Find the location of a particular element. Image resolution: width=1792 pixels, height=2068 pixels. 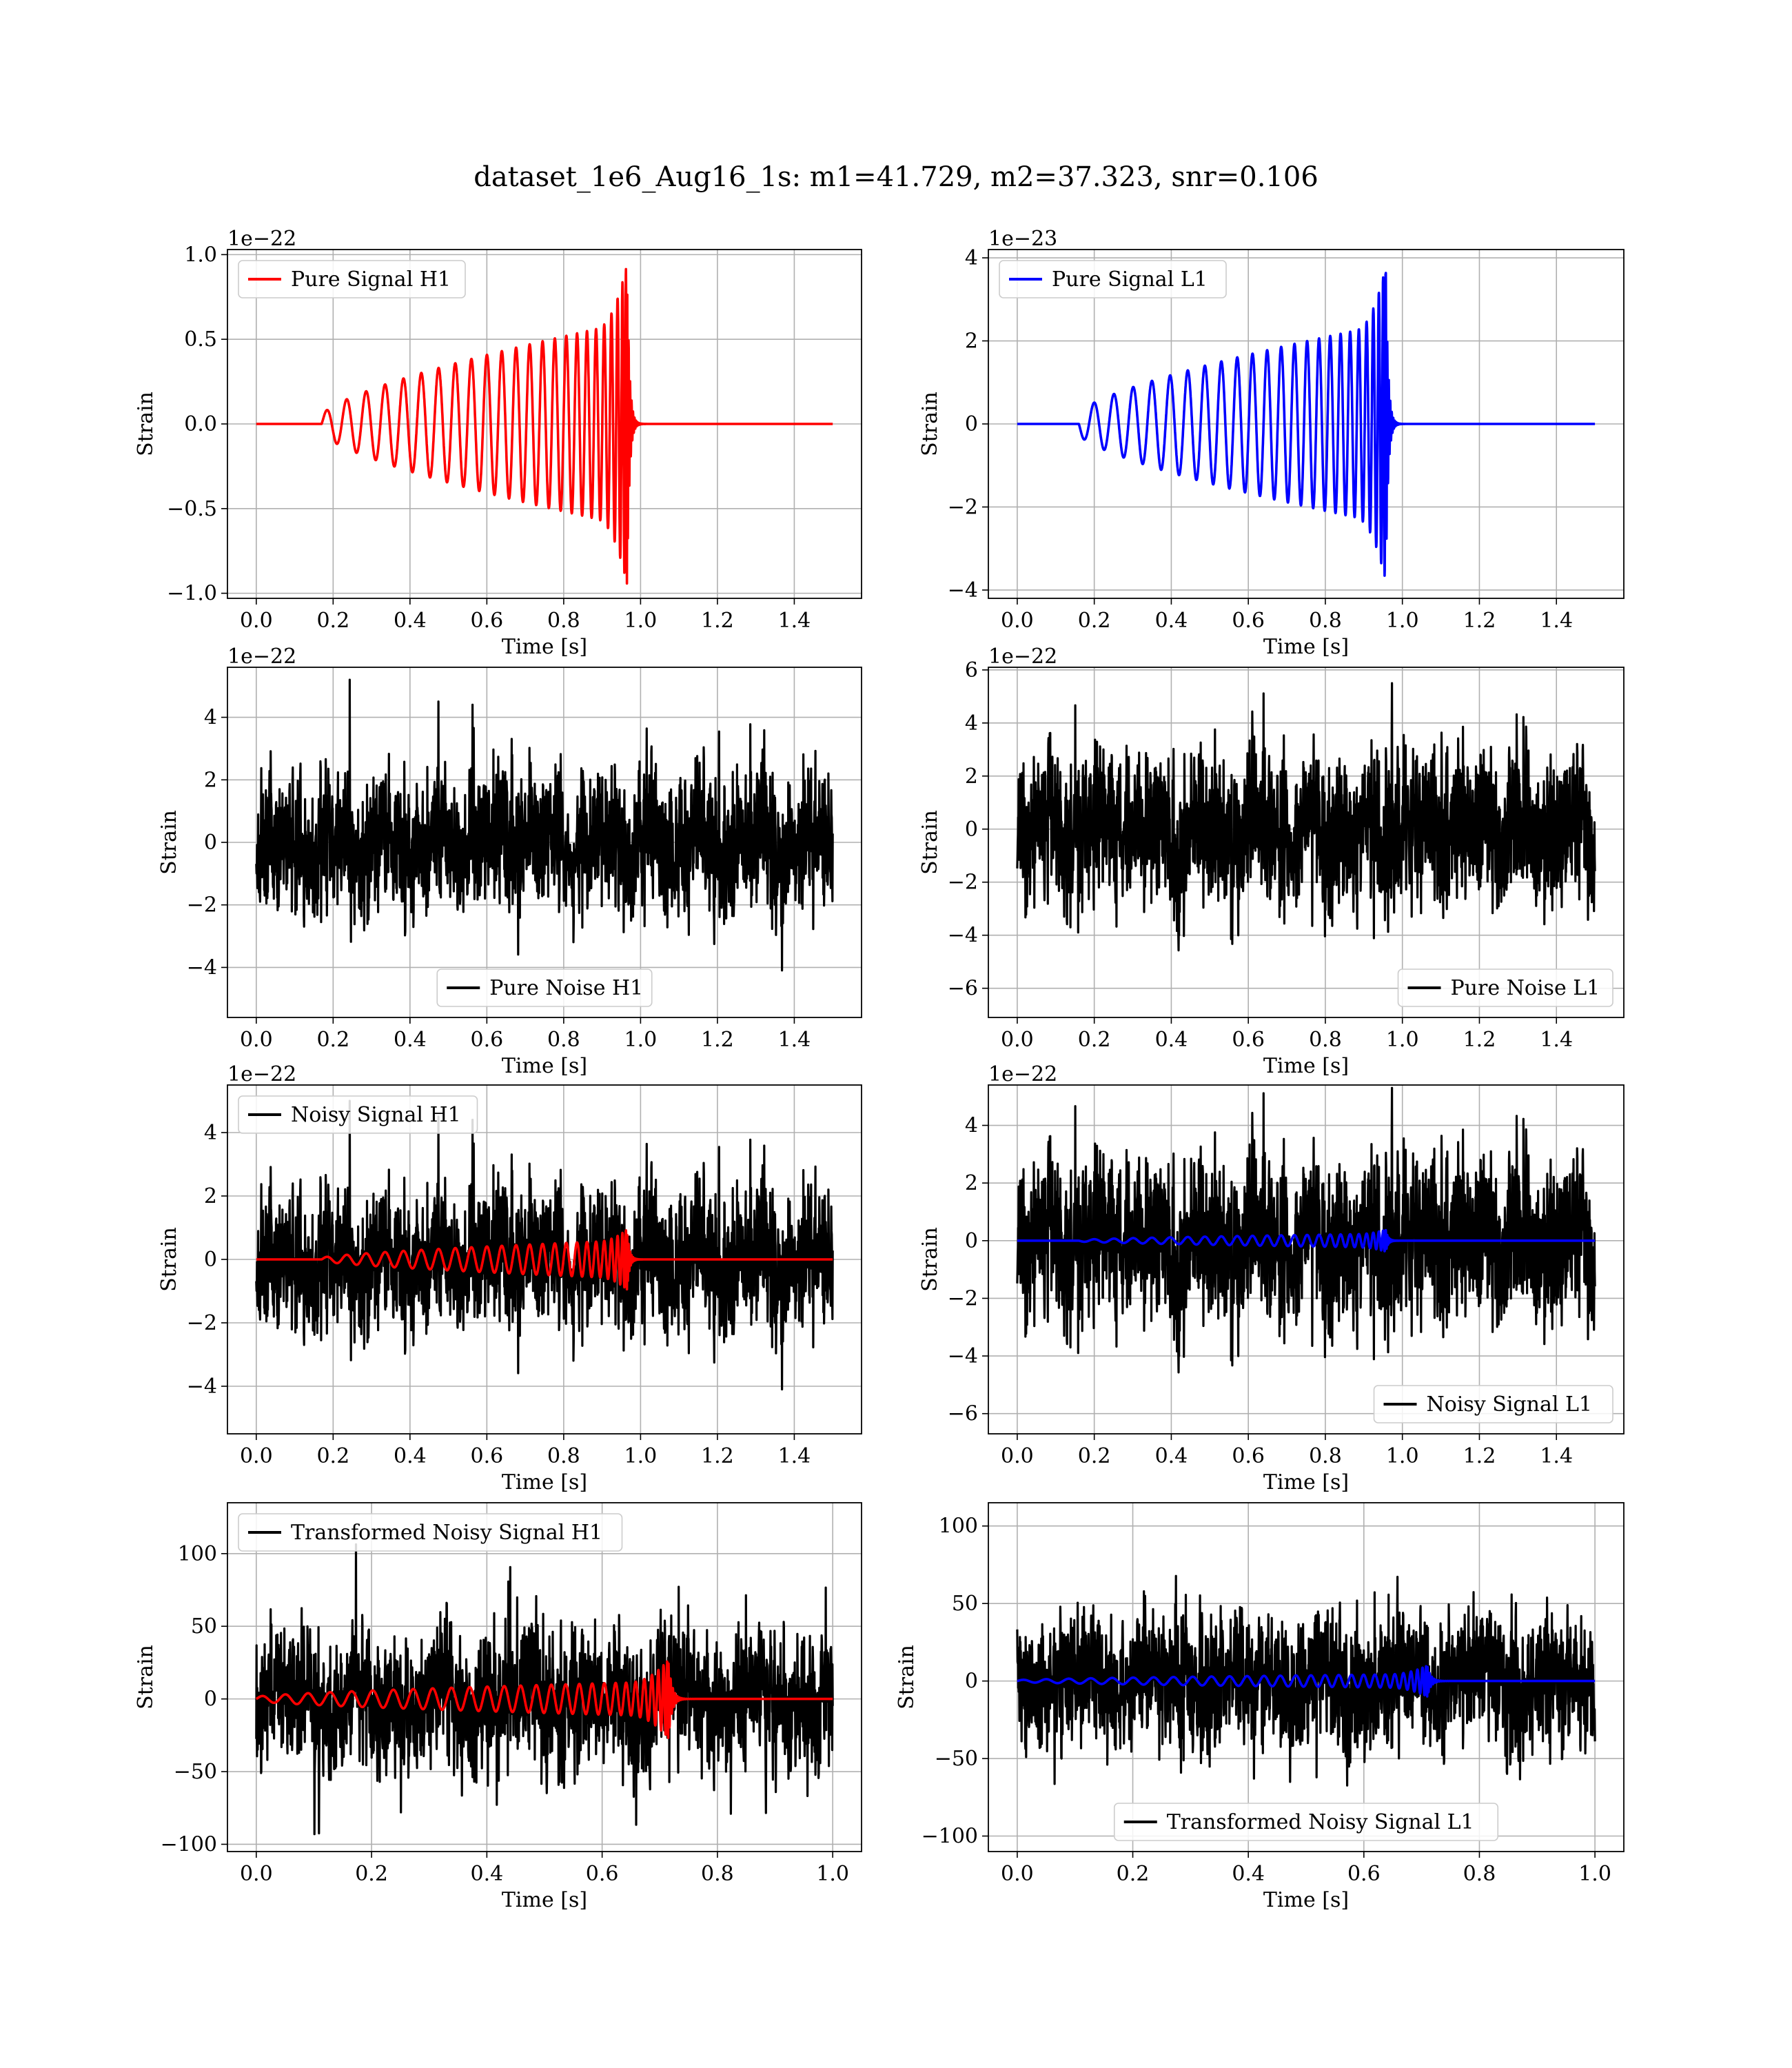

y-tick-label: −6 is located at coordinates (963, 989).